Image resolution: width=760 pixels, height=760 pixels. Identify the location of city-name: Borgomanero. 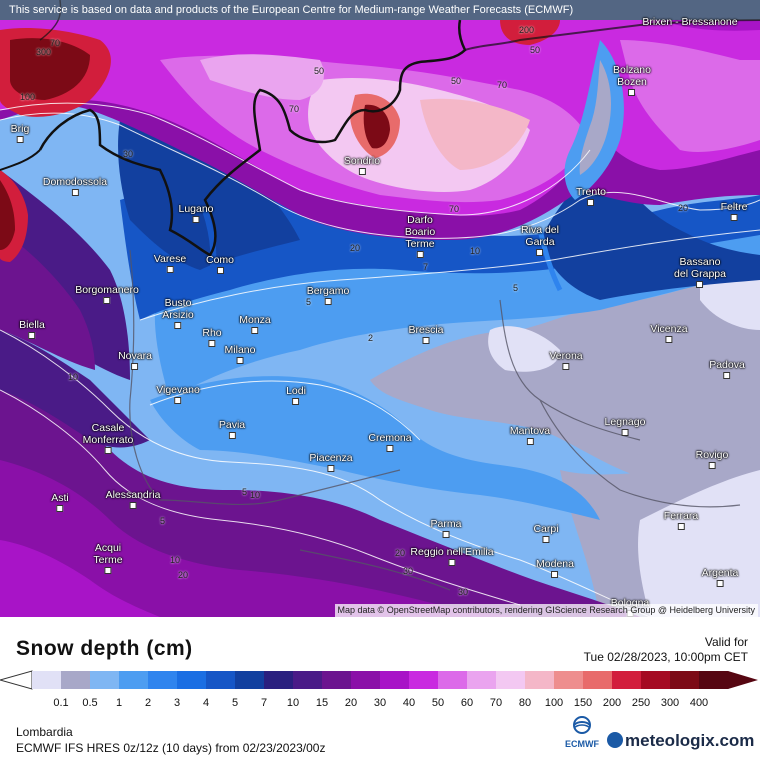
(107, 290).